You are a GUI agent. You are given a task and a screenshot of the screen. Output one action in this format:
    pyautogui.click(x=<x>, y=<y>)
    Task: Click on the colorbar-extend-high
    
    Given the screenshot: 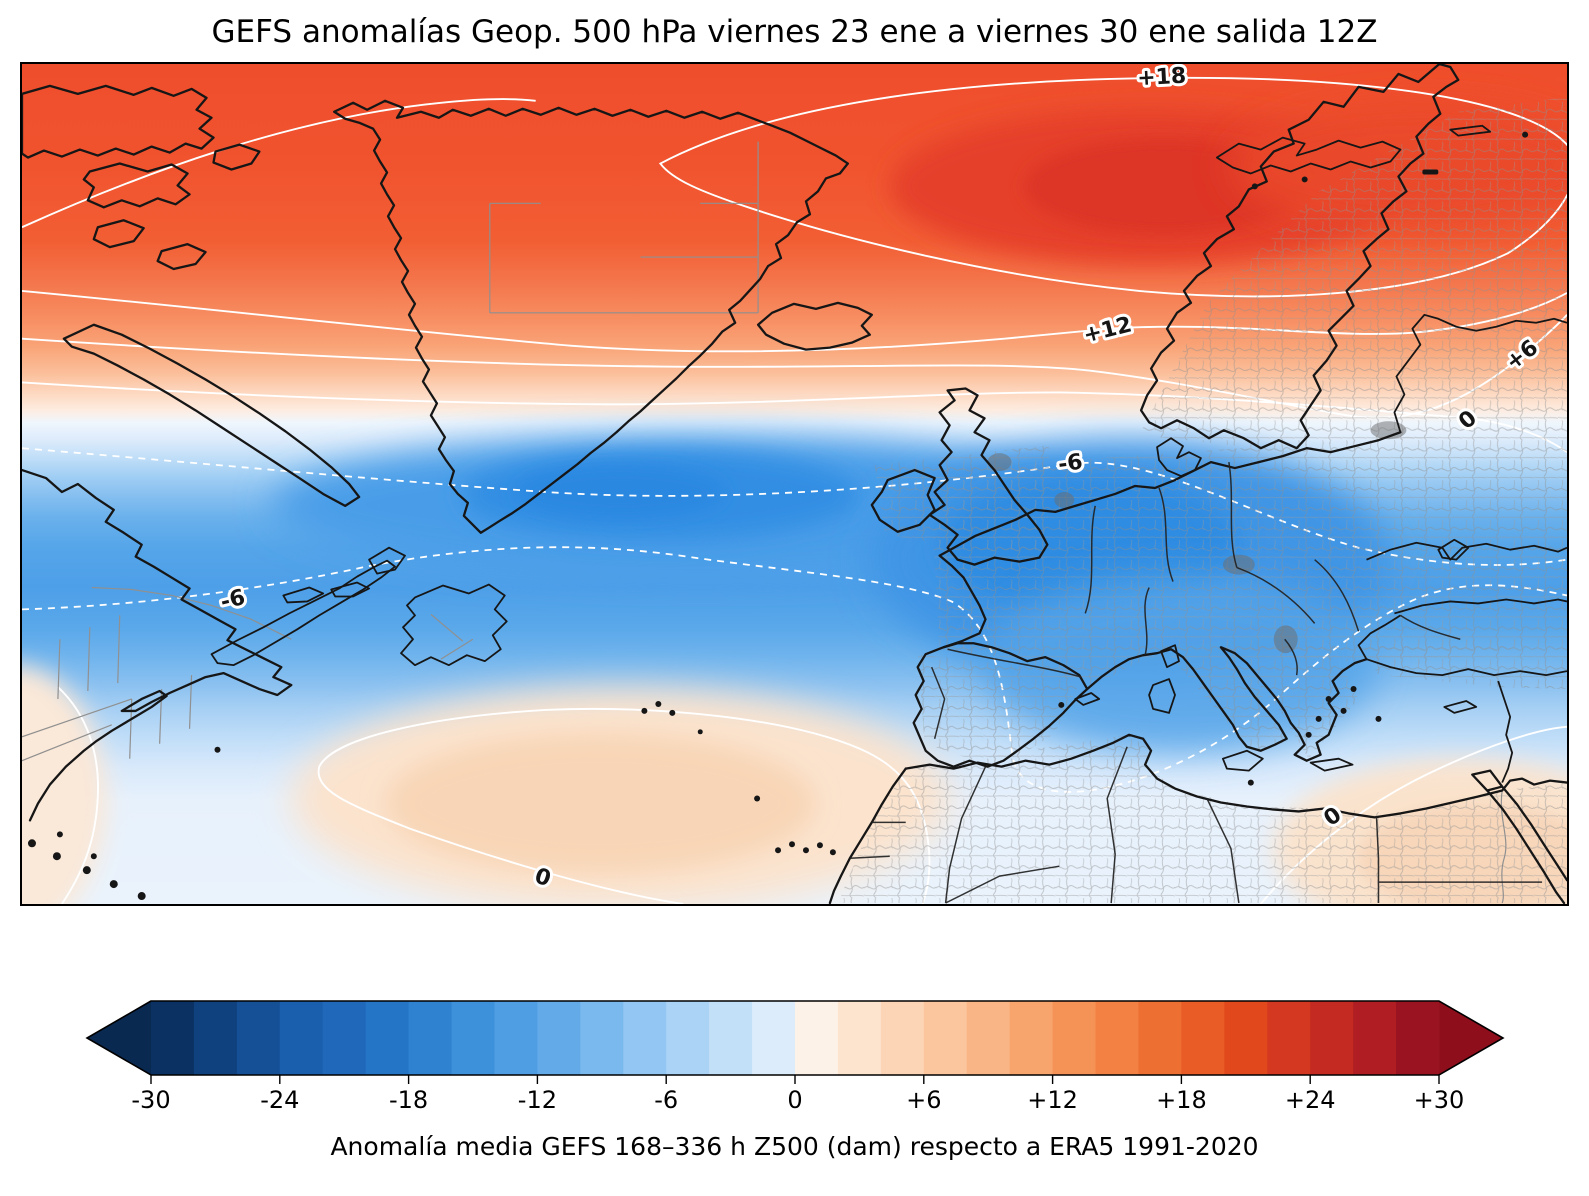 What is the action you would take?
    pyautogui.click(x=1471, y=1038)
    